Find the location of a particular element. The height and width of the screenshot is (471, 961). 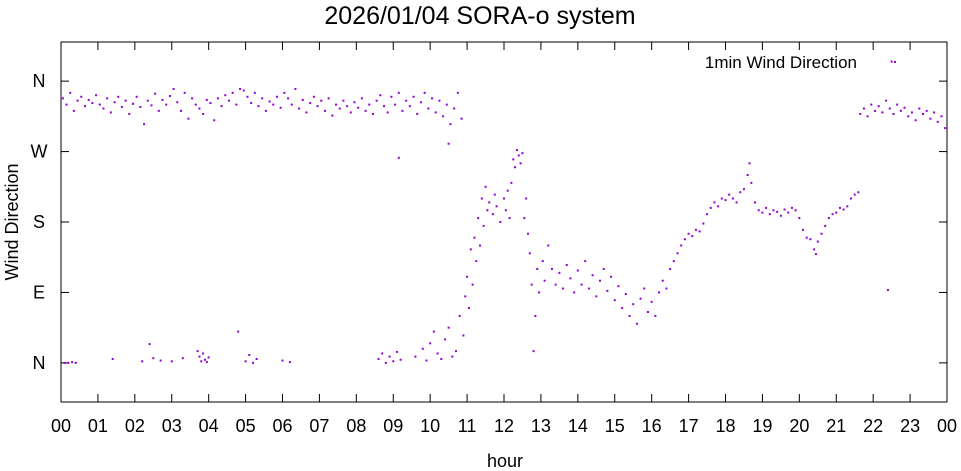

x-axis-label: hour is located at coordinates (505, 461).